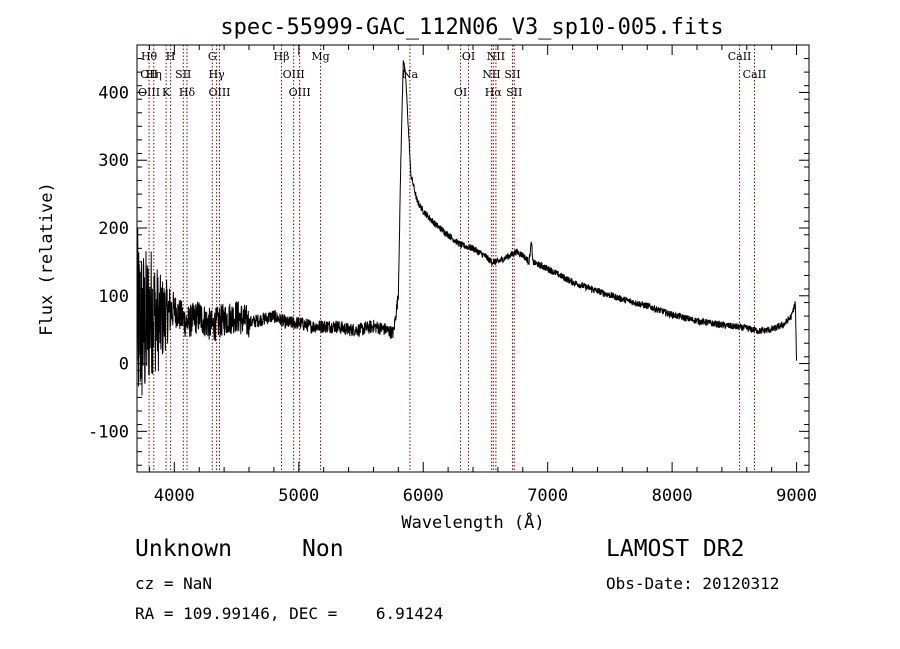 The image size is (900, 649). What do you see at coordinates (320, 56) in the screenshot?
I see `line-marker-label: Mg` at bounding box center [320, 56].